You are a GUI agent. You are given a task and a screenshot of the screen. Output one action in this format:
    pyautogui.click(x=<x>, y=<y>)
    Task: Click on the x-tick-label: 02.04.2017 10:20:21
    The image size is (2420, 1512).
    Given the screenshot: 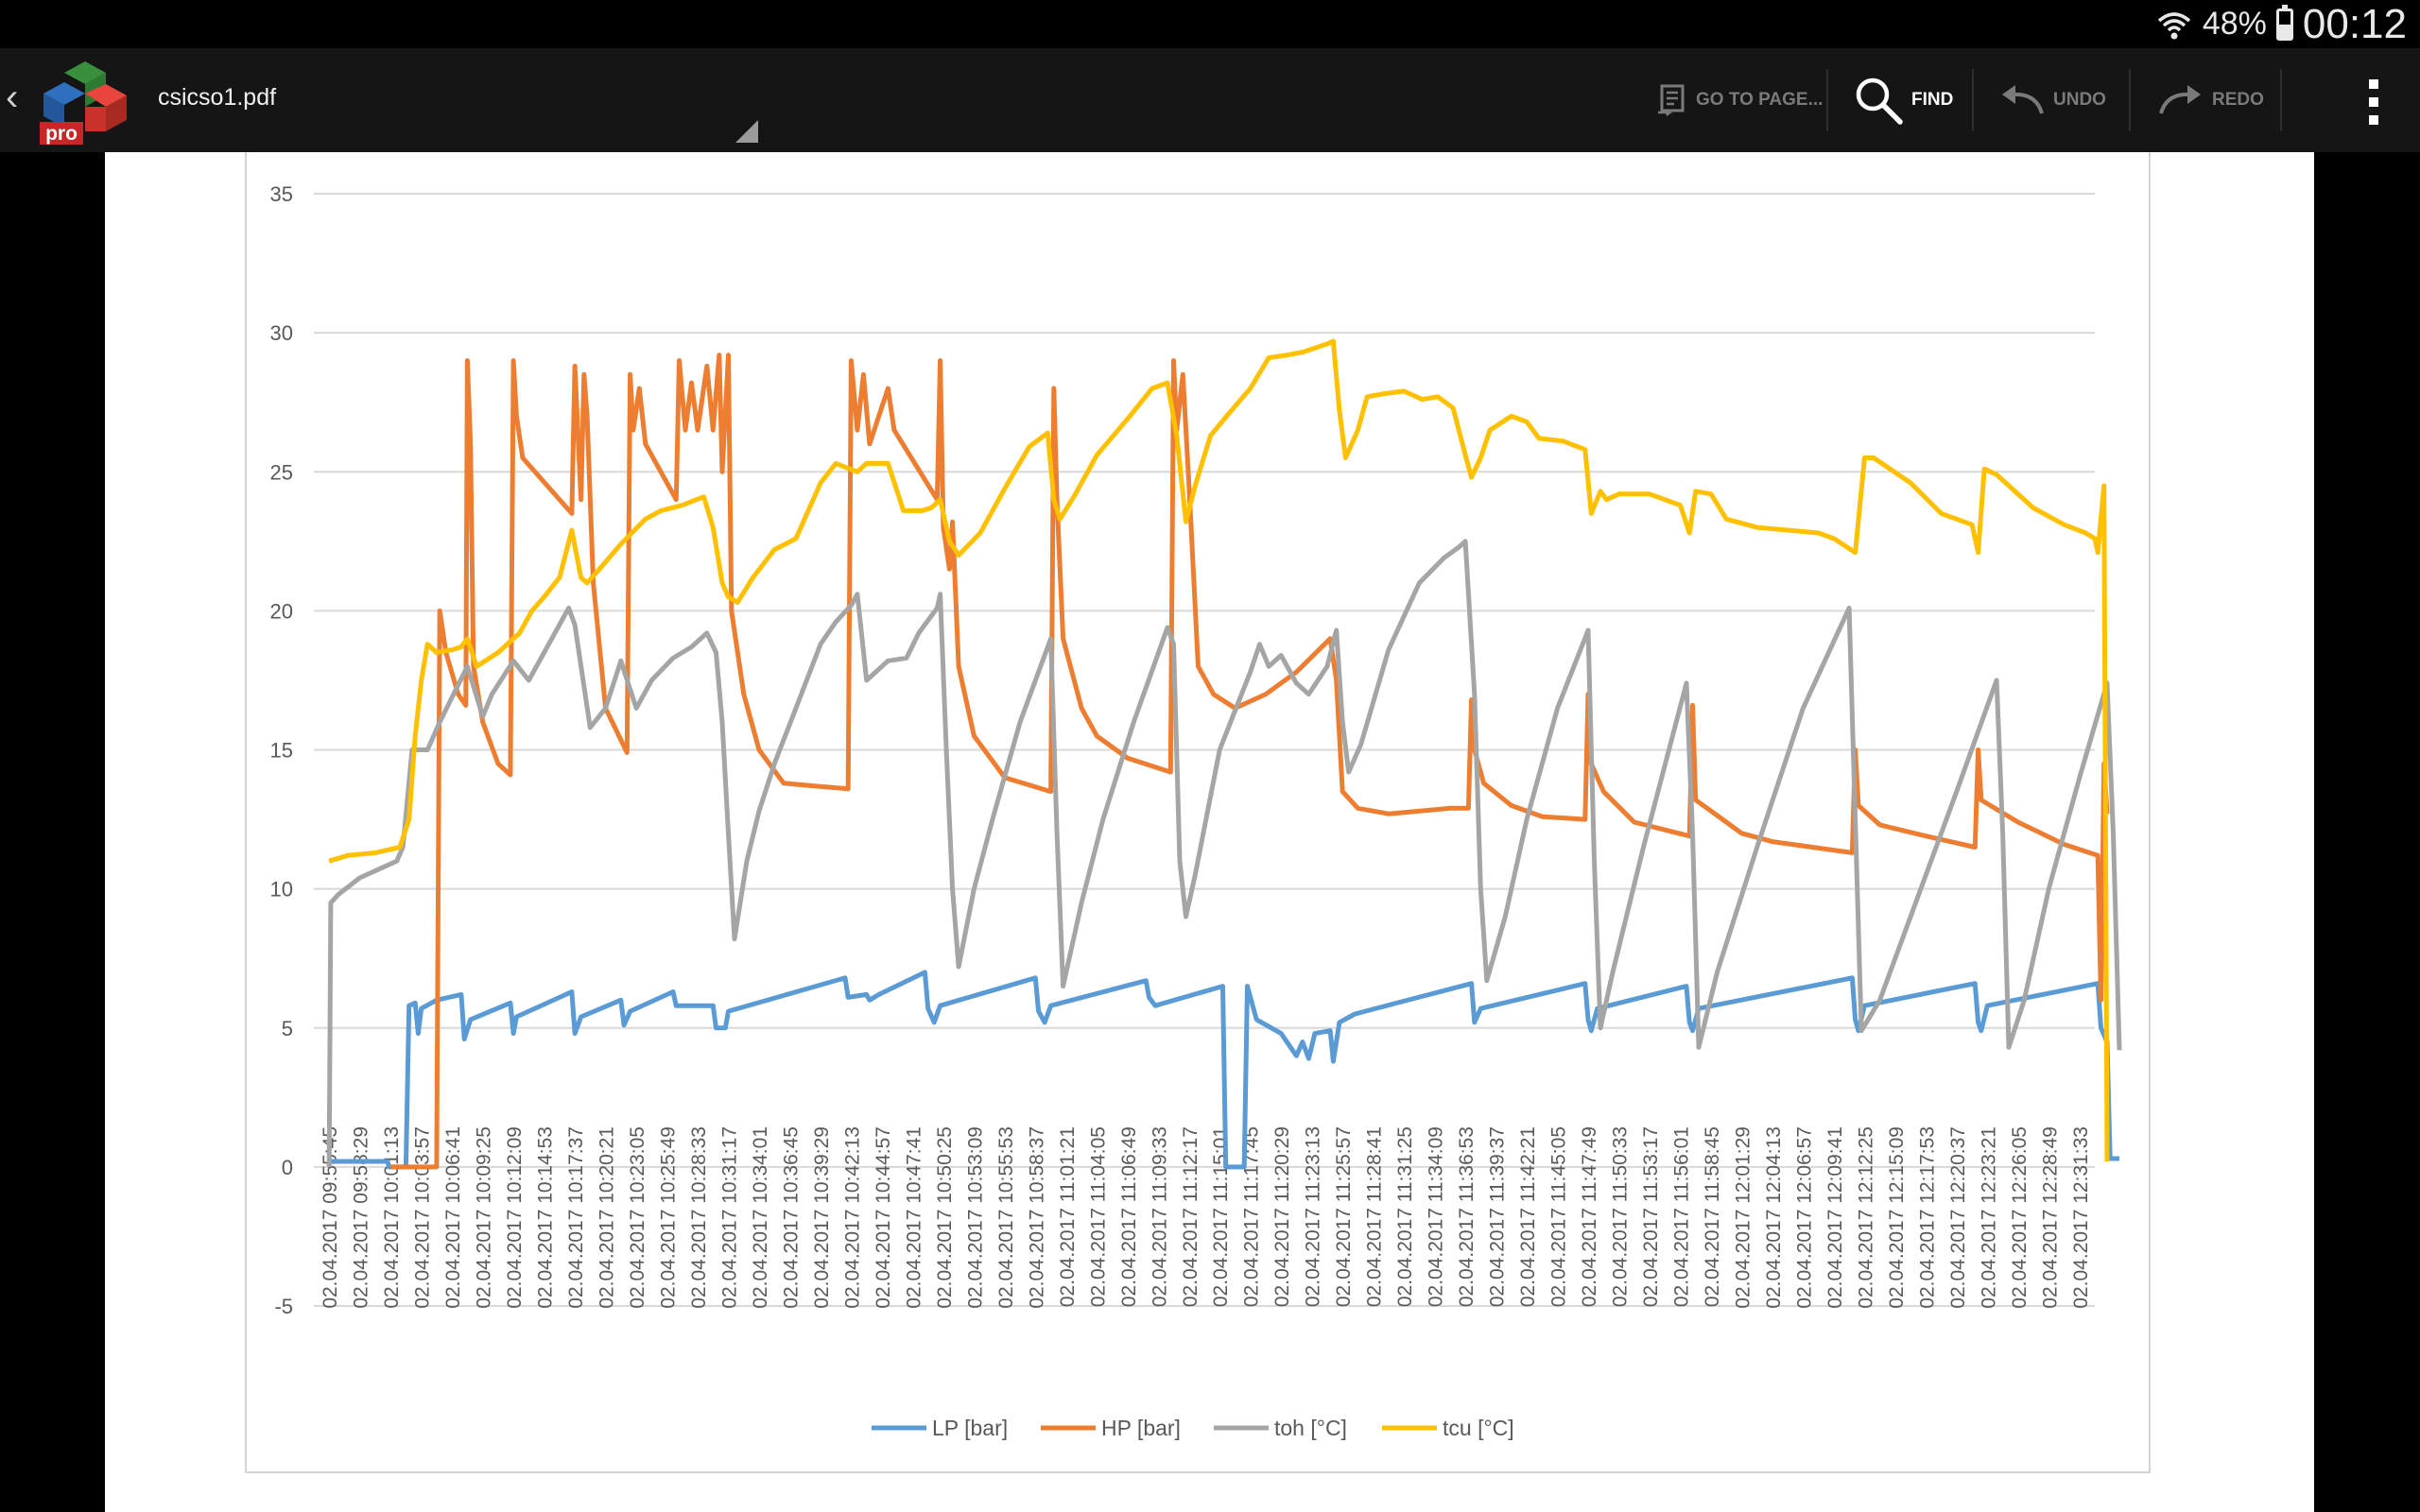 What is the action you would take?
    pyautogui.click(x=607, y=1217)
    